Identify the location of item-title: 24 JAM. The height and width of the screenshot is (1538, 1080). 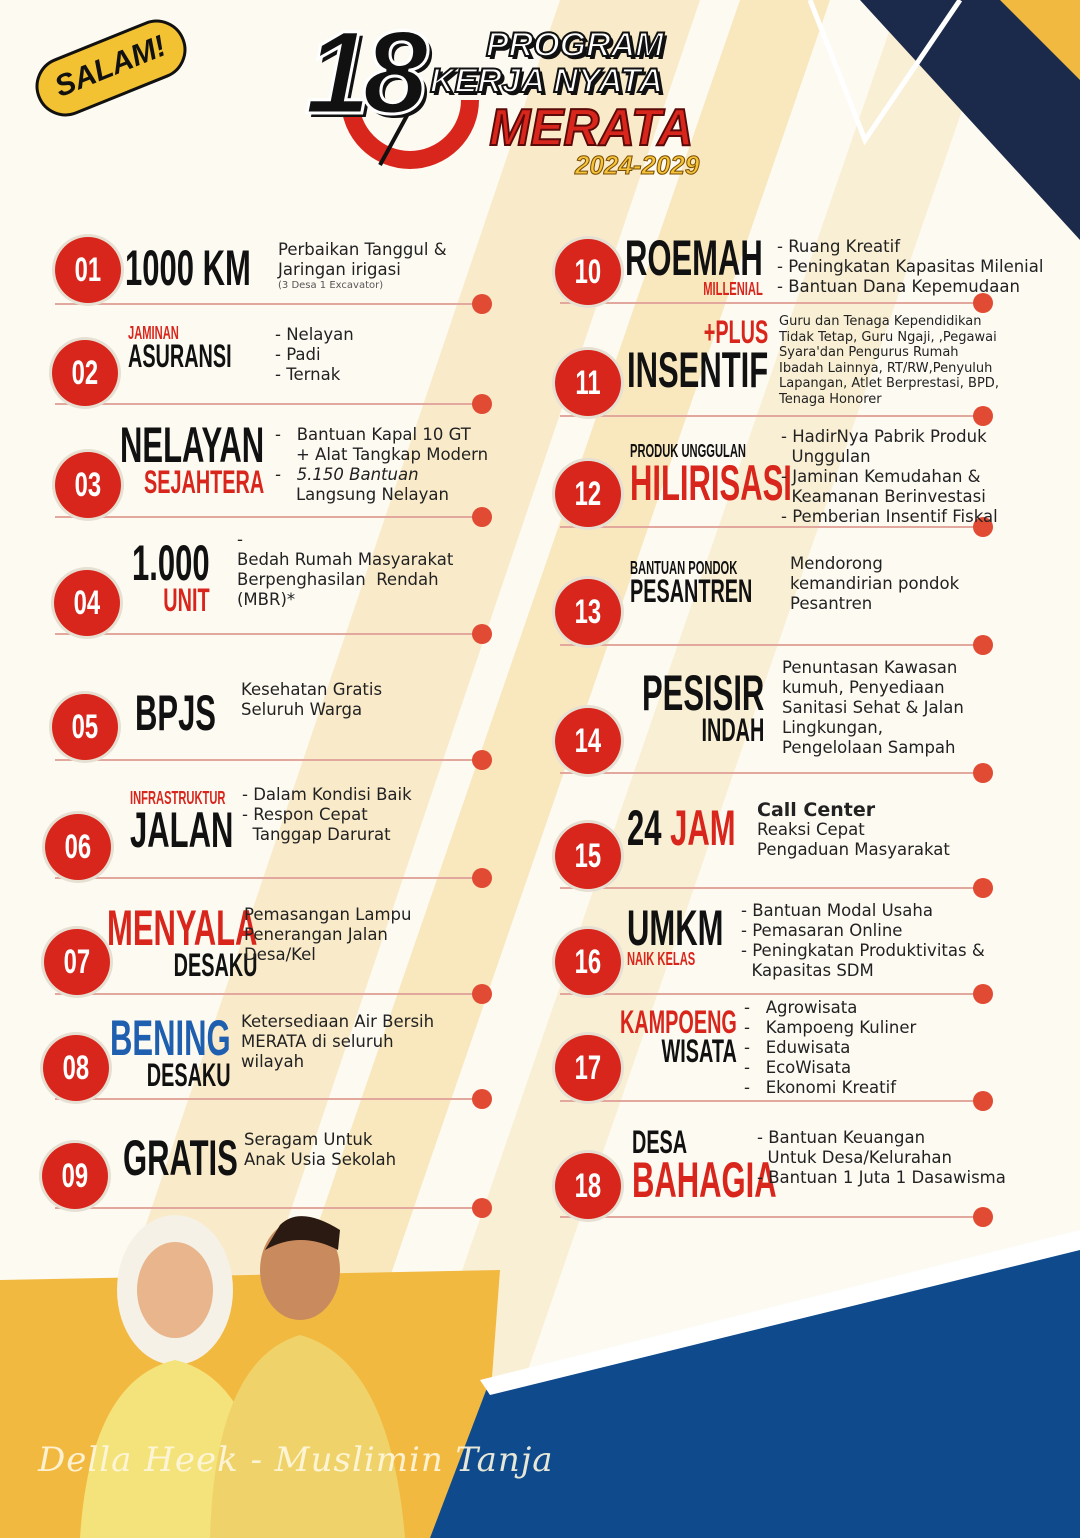
(681, 828).